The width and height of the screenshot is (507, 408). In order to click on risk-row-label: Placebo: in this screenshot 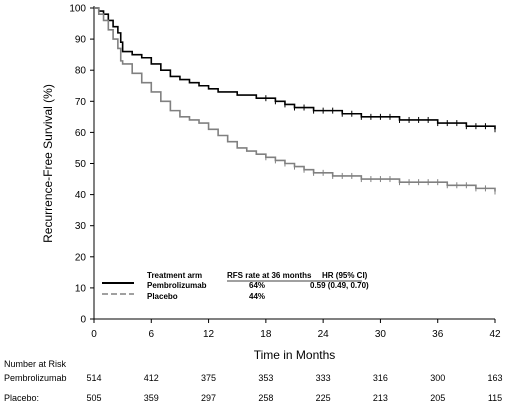, I will do `click(21, 398)`.